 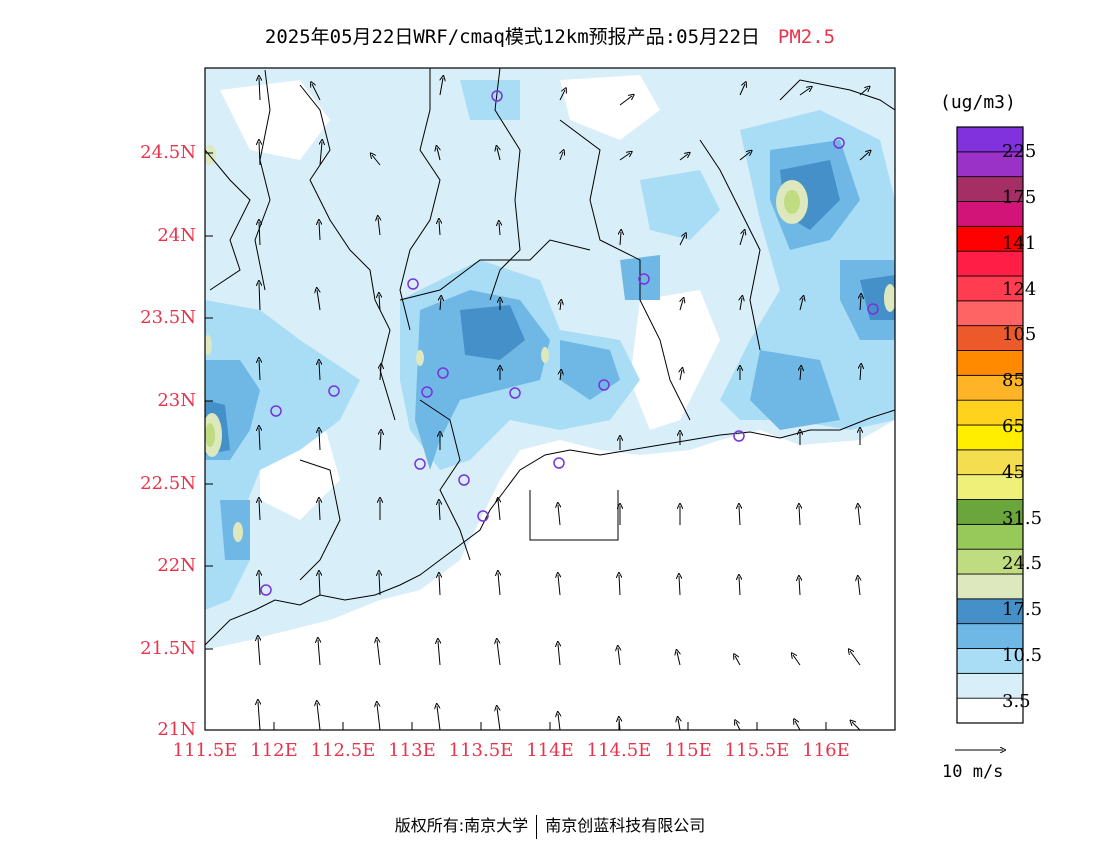 What do you see at coordinates (168, 317) in the screenshot?
I see `lat-tick-label: 23.5N` at bounding box center [168, 317].